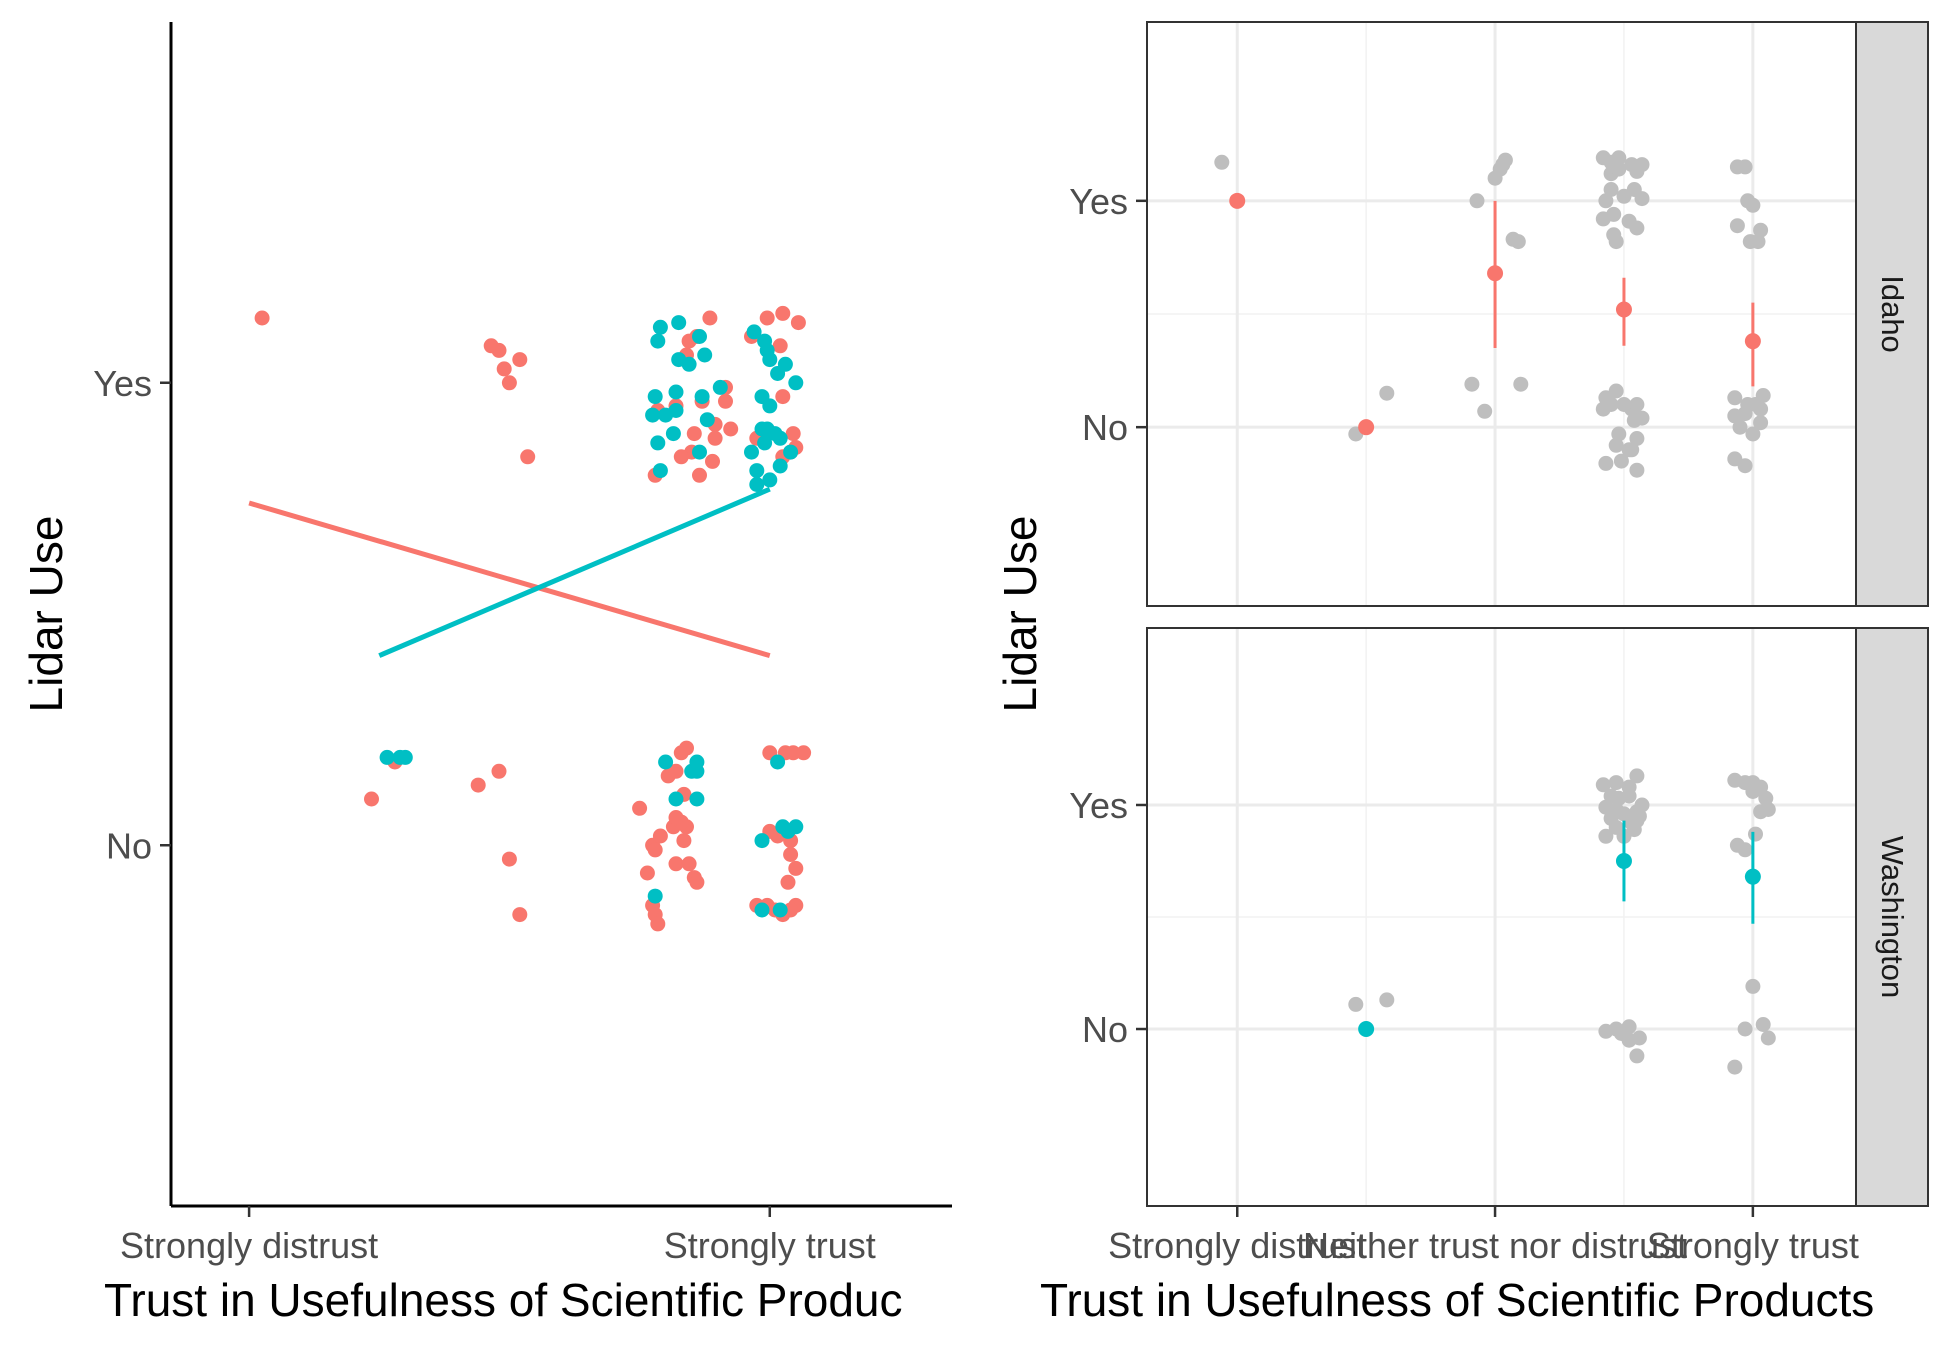  Describe the element at coordinates (1892, 917) in the screenshot. I see `facet-washington-strip-label: Washington` at that location.